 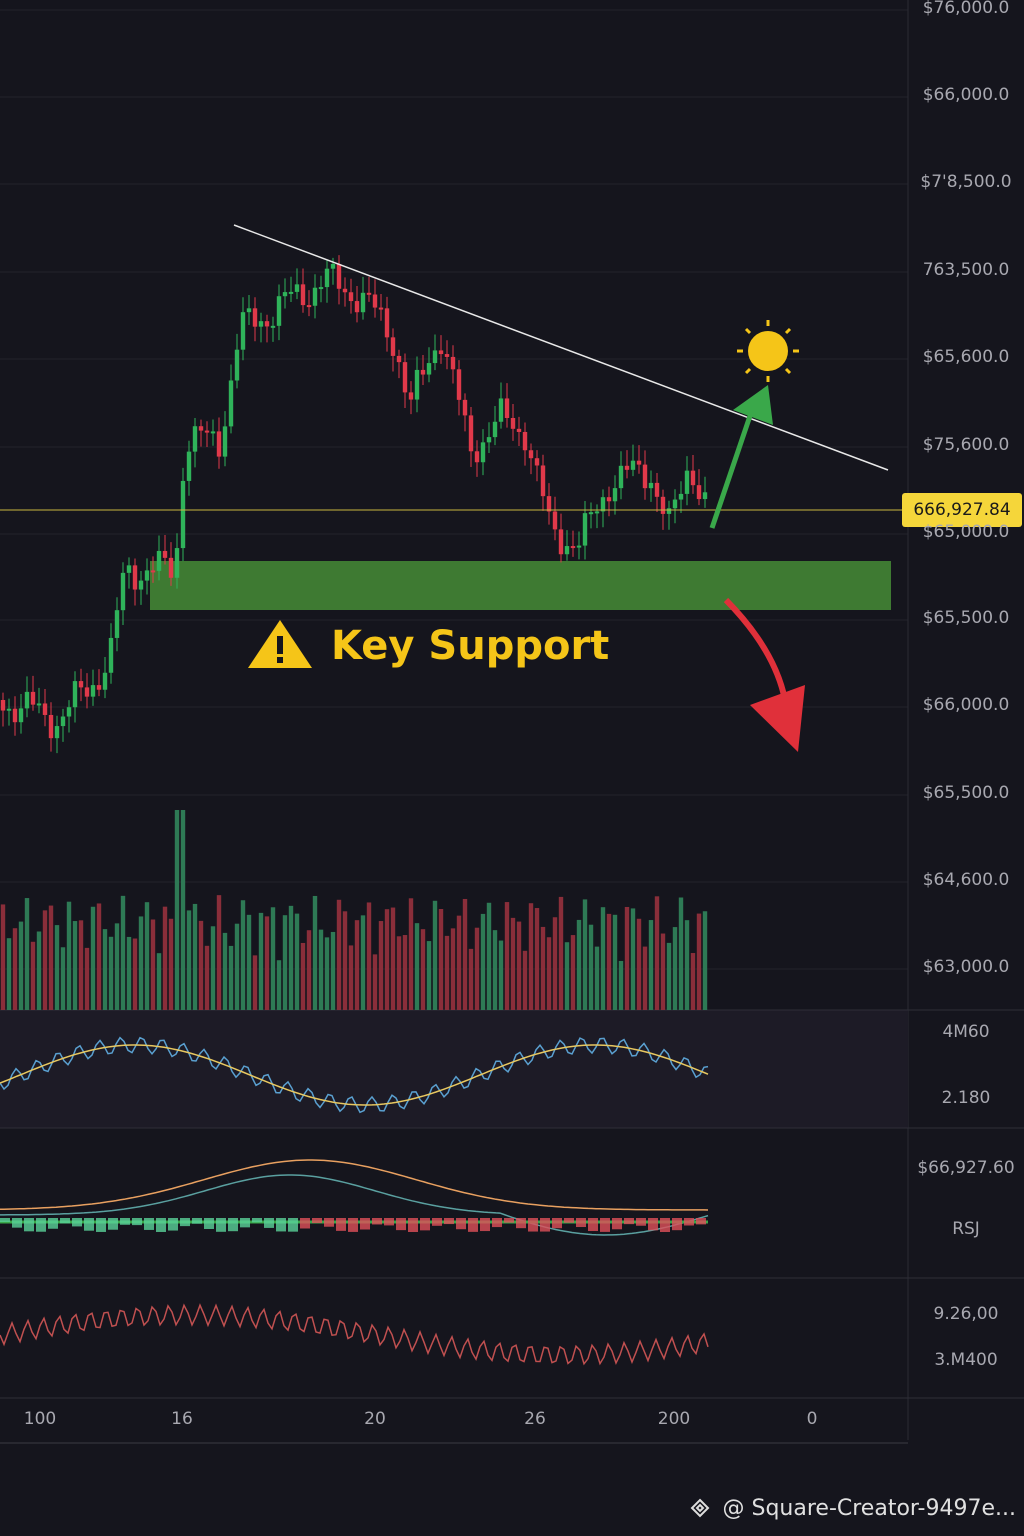 What do you see at coordinates (753, 405) in the screenshot?
I see `up-arrow-head` at bounding box center [753, 405].